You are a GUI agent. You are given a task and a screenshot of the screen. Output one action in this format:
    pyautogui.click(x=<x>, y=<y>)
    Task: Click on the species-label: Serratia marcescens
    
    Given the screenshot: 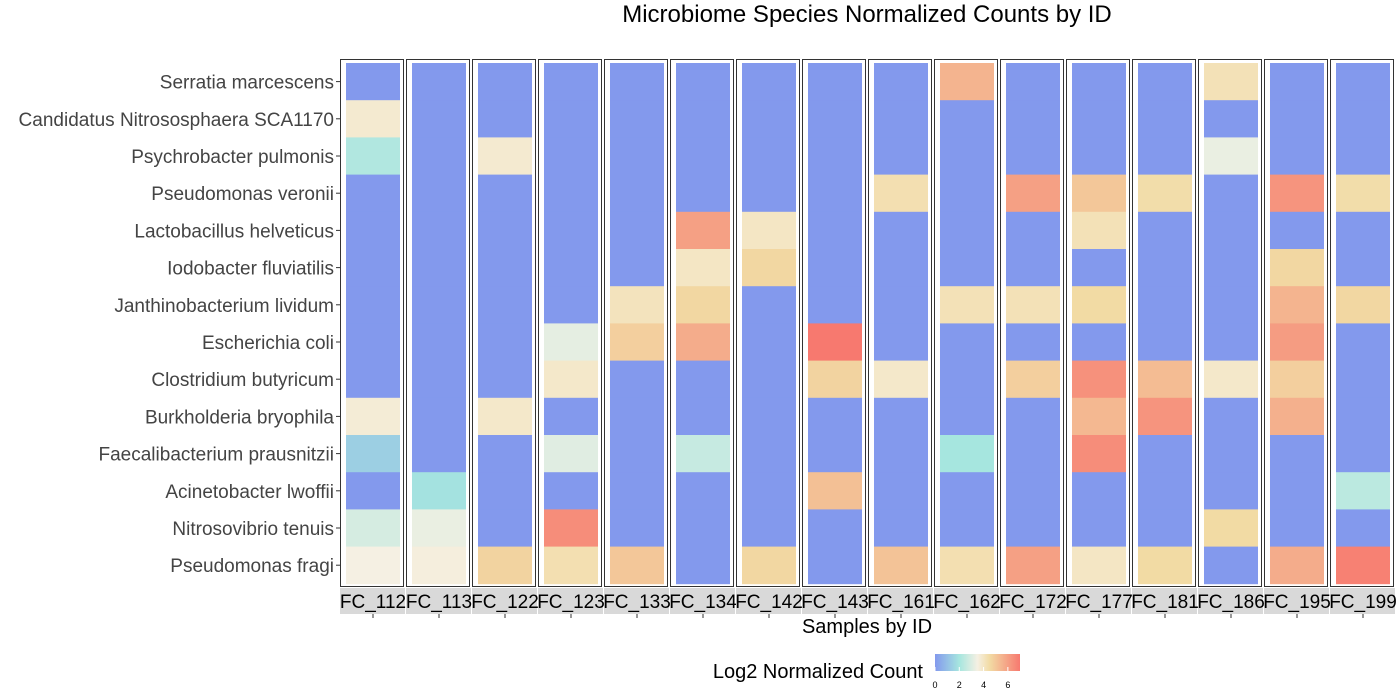 What is the action you would take?
    pyautogui.click(x=247, y=83)
    